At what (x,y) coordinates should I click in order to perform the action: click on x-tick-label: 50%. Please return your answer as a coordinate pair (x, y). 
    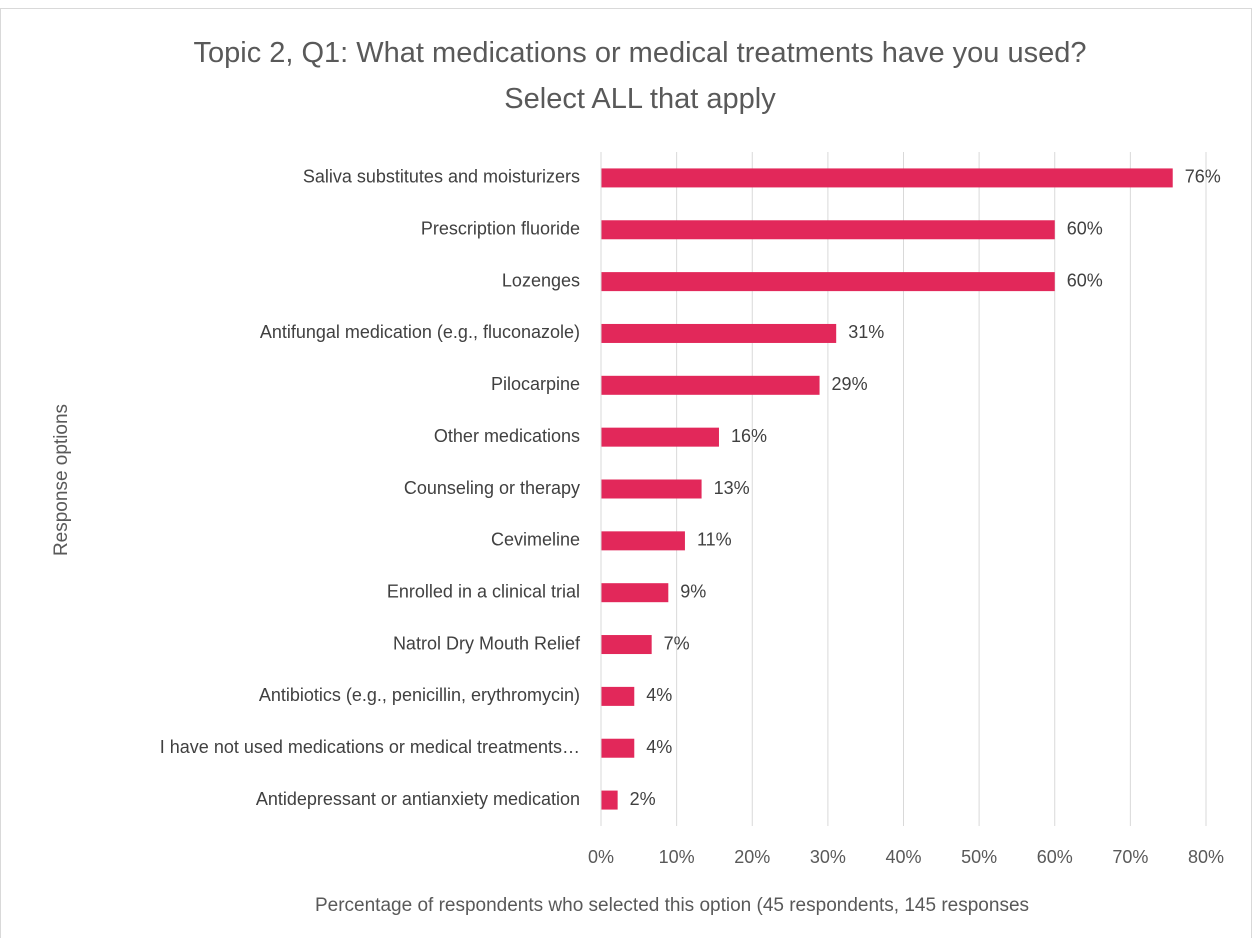
    Looking at the image, I should click on (979, 857).